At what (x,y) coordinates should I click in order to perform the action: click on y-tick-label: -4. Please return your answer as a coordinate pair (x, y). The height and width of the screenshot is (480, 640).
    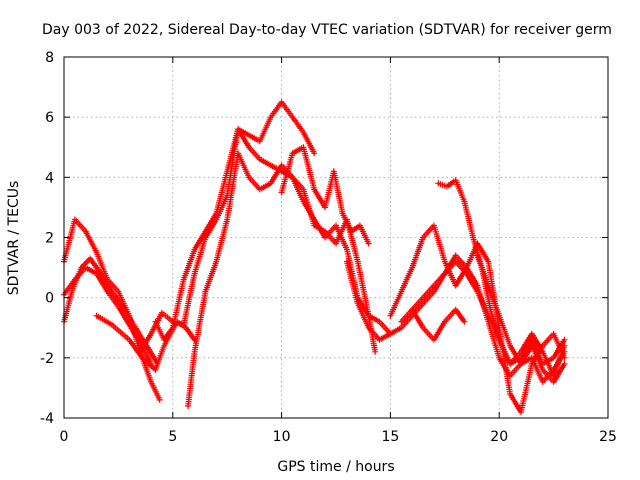
    Looking at the image, I should click on (47, 419).